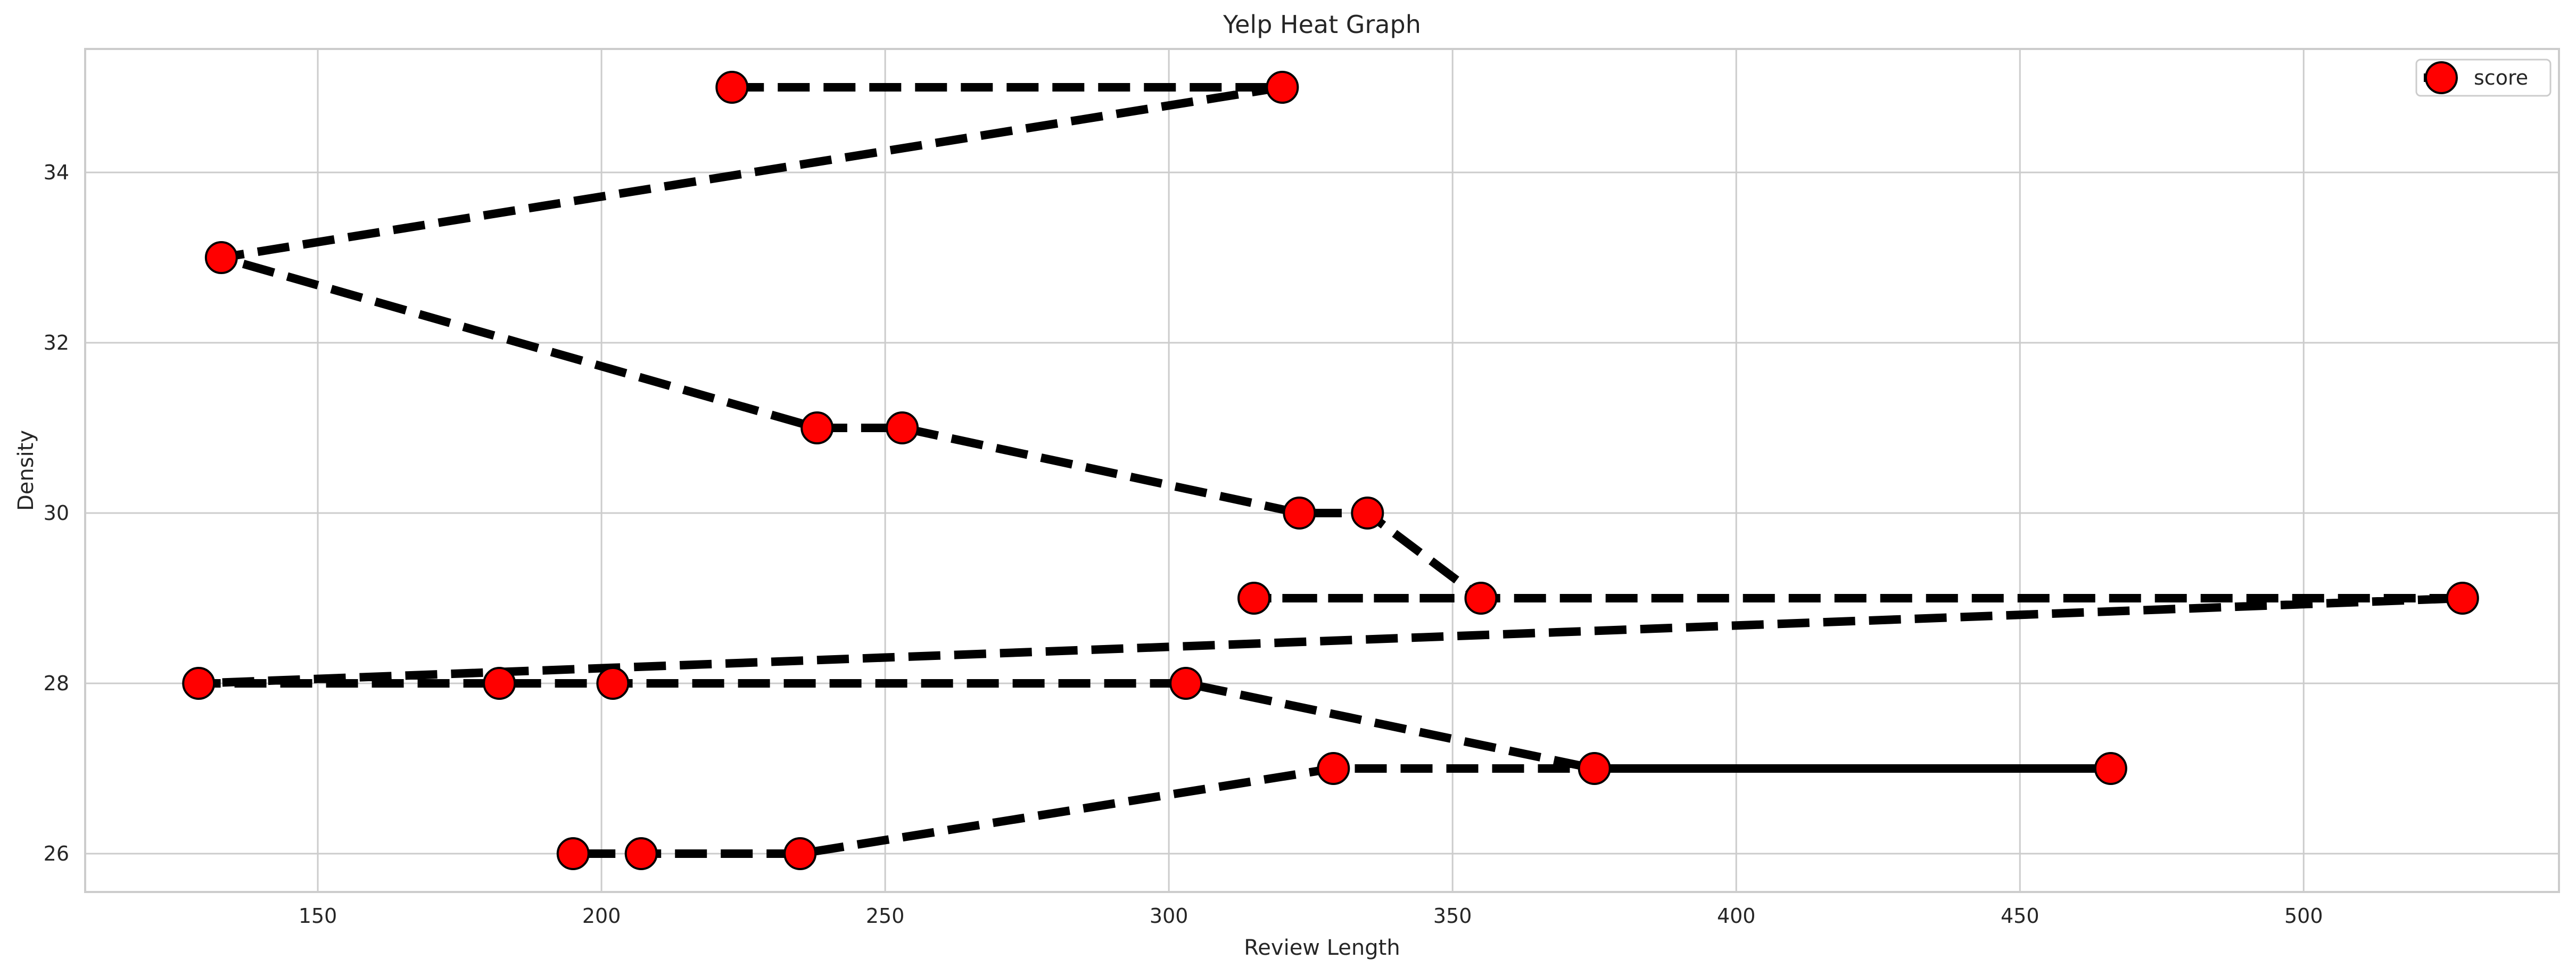 This screenshot has height=975, width=2576. Describe the element at coordinates (26, 470) in the screenshot. I see `y-axis-label: Density` at that location.